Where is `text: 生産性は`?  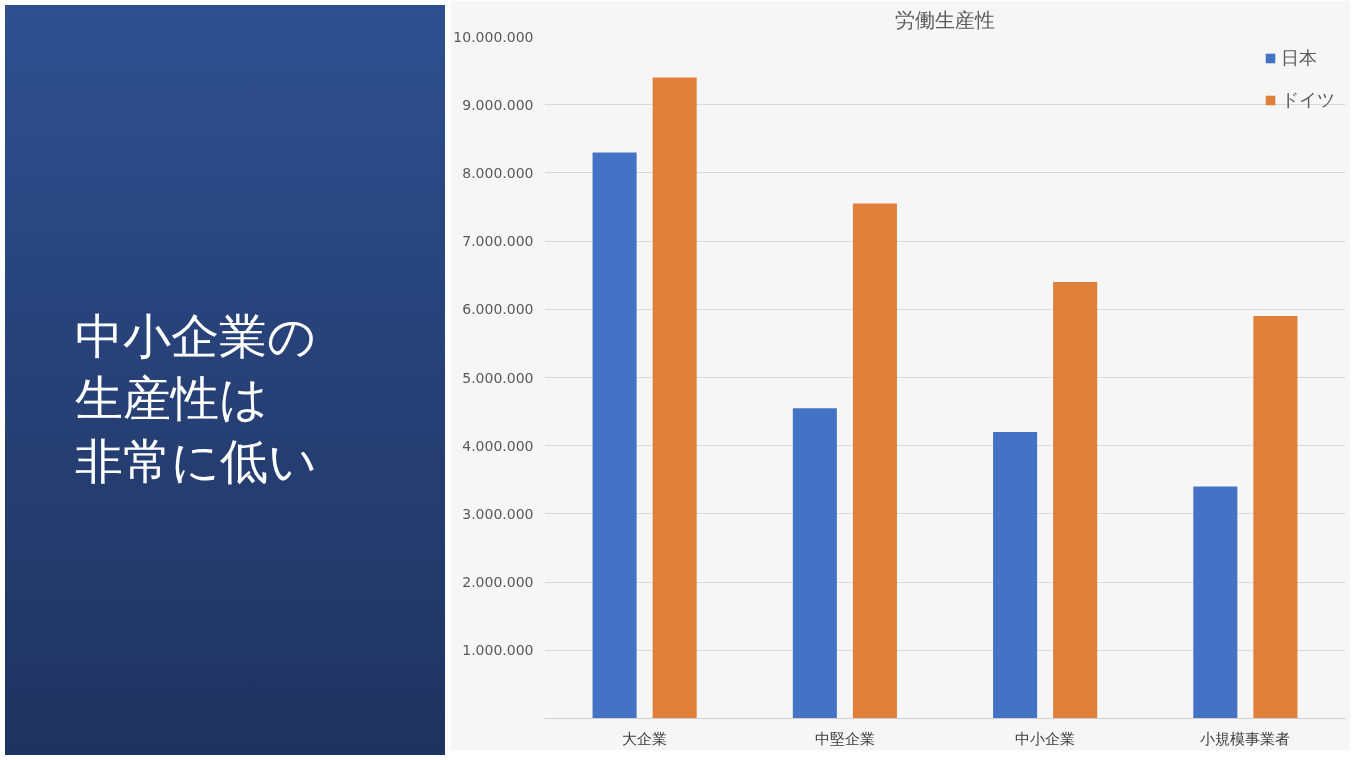
text: 生産性は is located at coordinates (172, 399).